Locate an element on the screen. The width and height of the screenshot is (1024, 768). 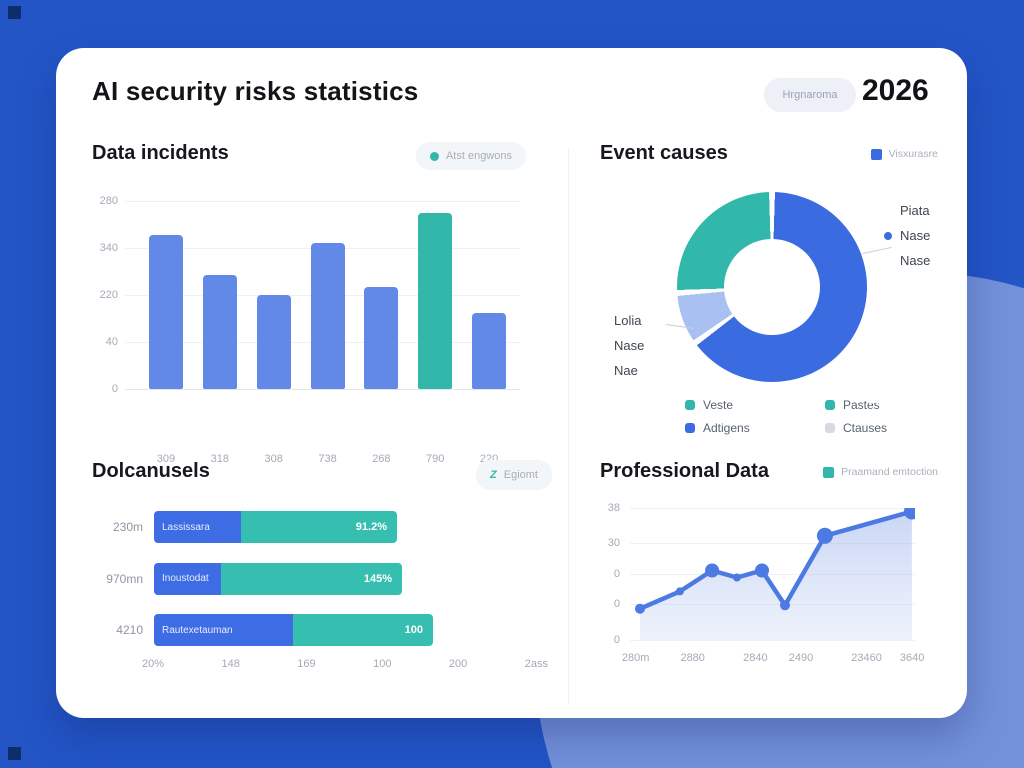
y-tick-label: 340 is located at coordinates (108, 248).